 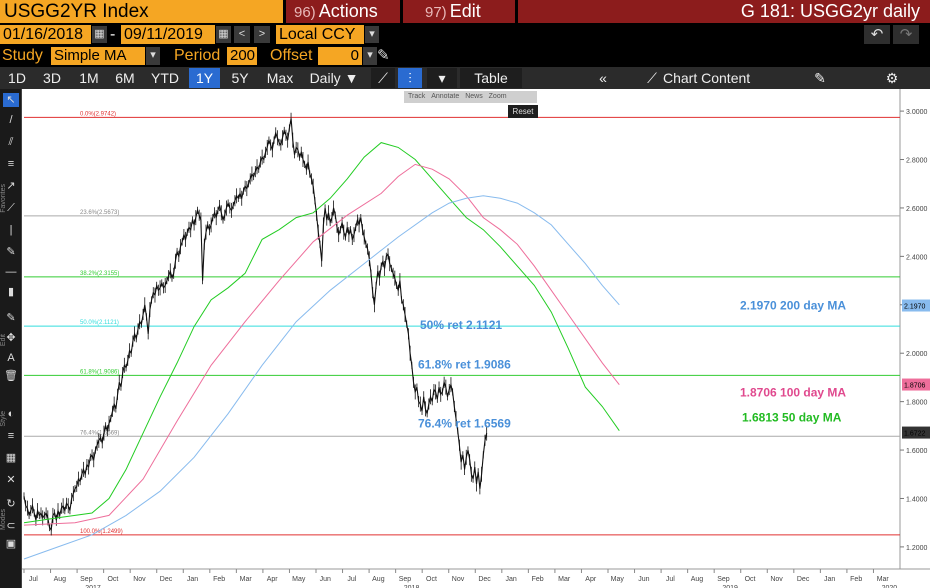 What do you see at coordinates (280, 78) in the screenshot?
I see `range-max-button: Max` at bounding box center [280, 78].